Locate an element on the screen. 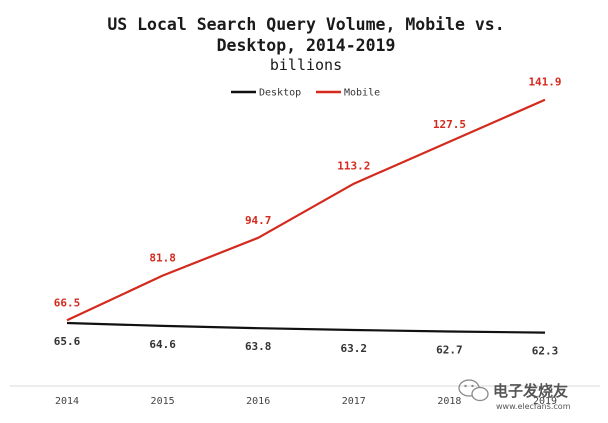 The height and width of the screenshot is (423, 608). x-tick-label-2014: 2014 is located at coordinates (67, 401).